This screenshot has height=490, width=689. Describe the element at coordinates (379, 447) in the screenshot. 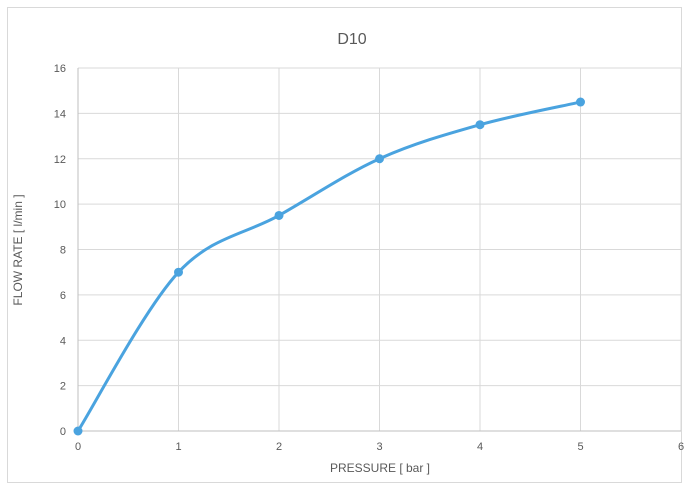

I see `x-tick-label-3: 3` at that location.